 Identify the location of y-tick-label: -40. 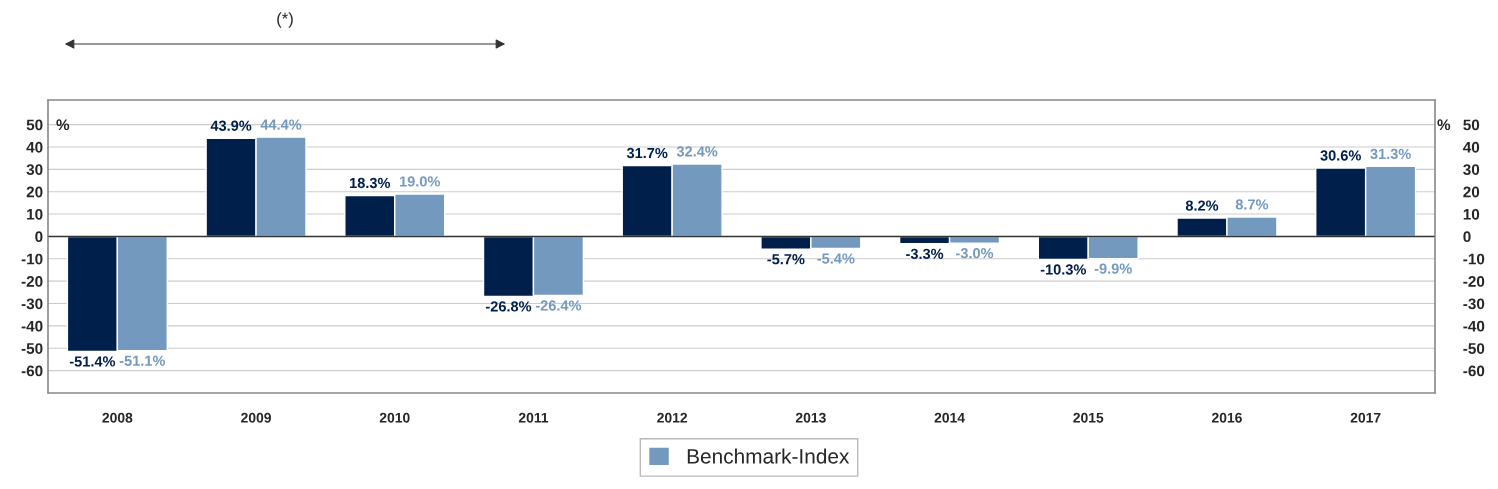
(32, 326).